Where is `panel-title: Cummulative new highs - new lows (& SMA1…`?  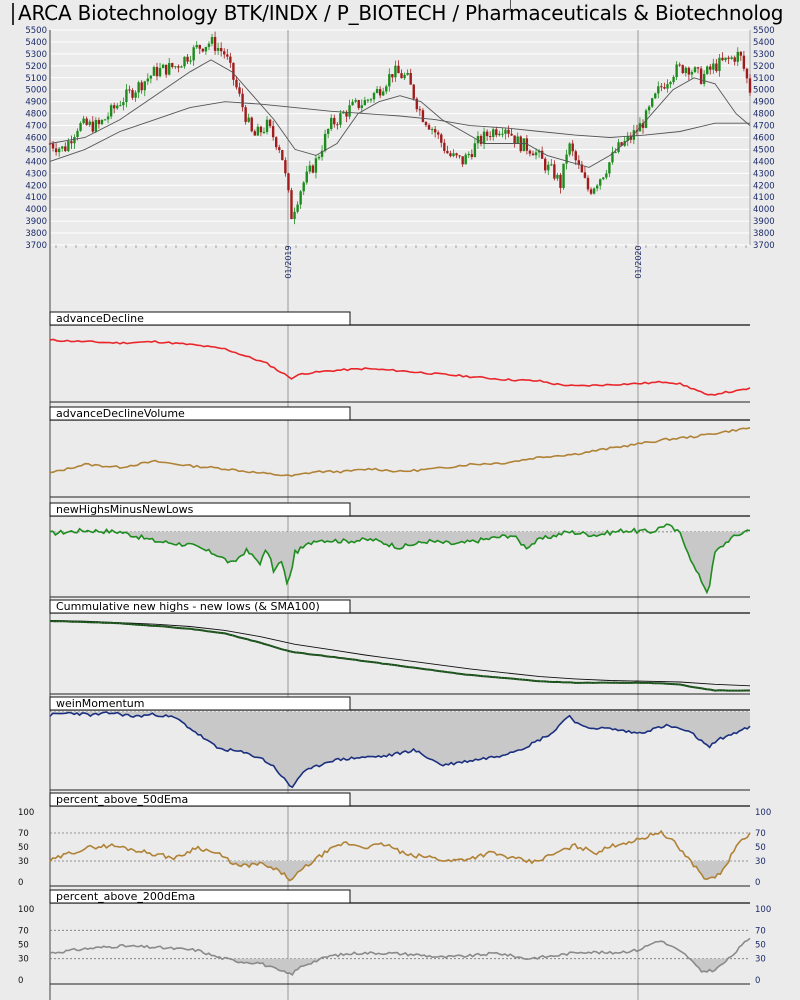
panel-title: Cummulative new highs - new lows (& SMA1… is located at coordinates (188, 606).